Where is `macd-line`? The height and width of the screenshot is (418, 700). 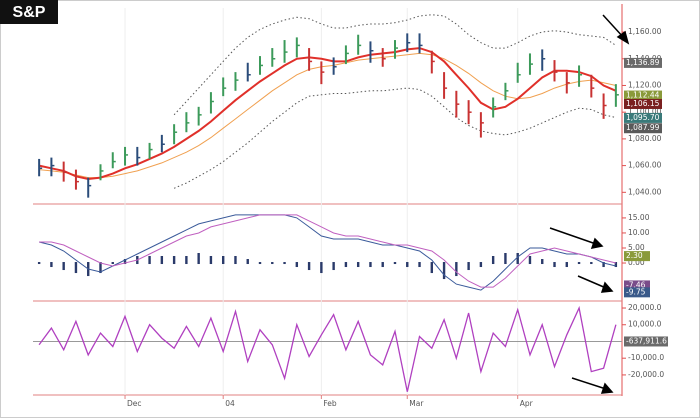
macd-line is located at coordinates (328, 251).